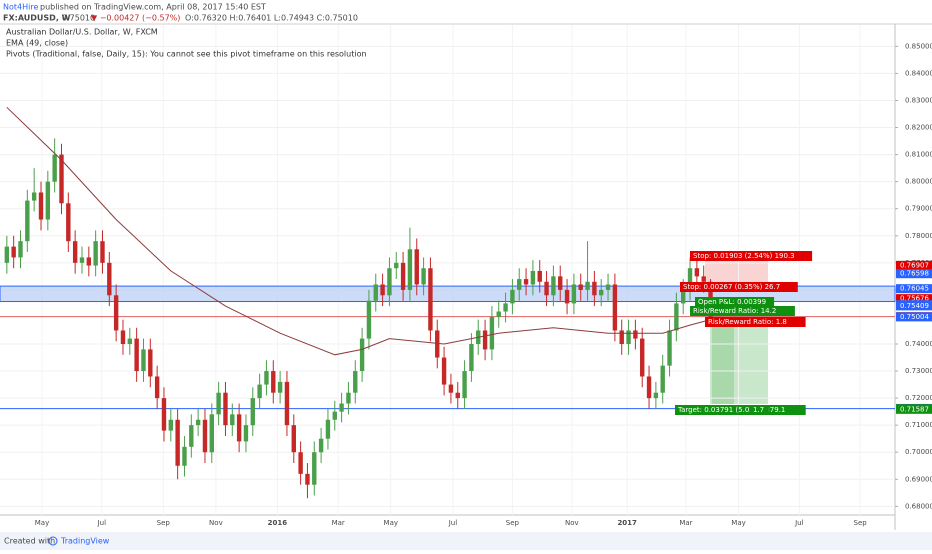  Describe the element at coordinates (37, 43) in the screenshot. I see `indicator: EMA (49, close)` at that location.